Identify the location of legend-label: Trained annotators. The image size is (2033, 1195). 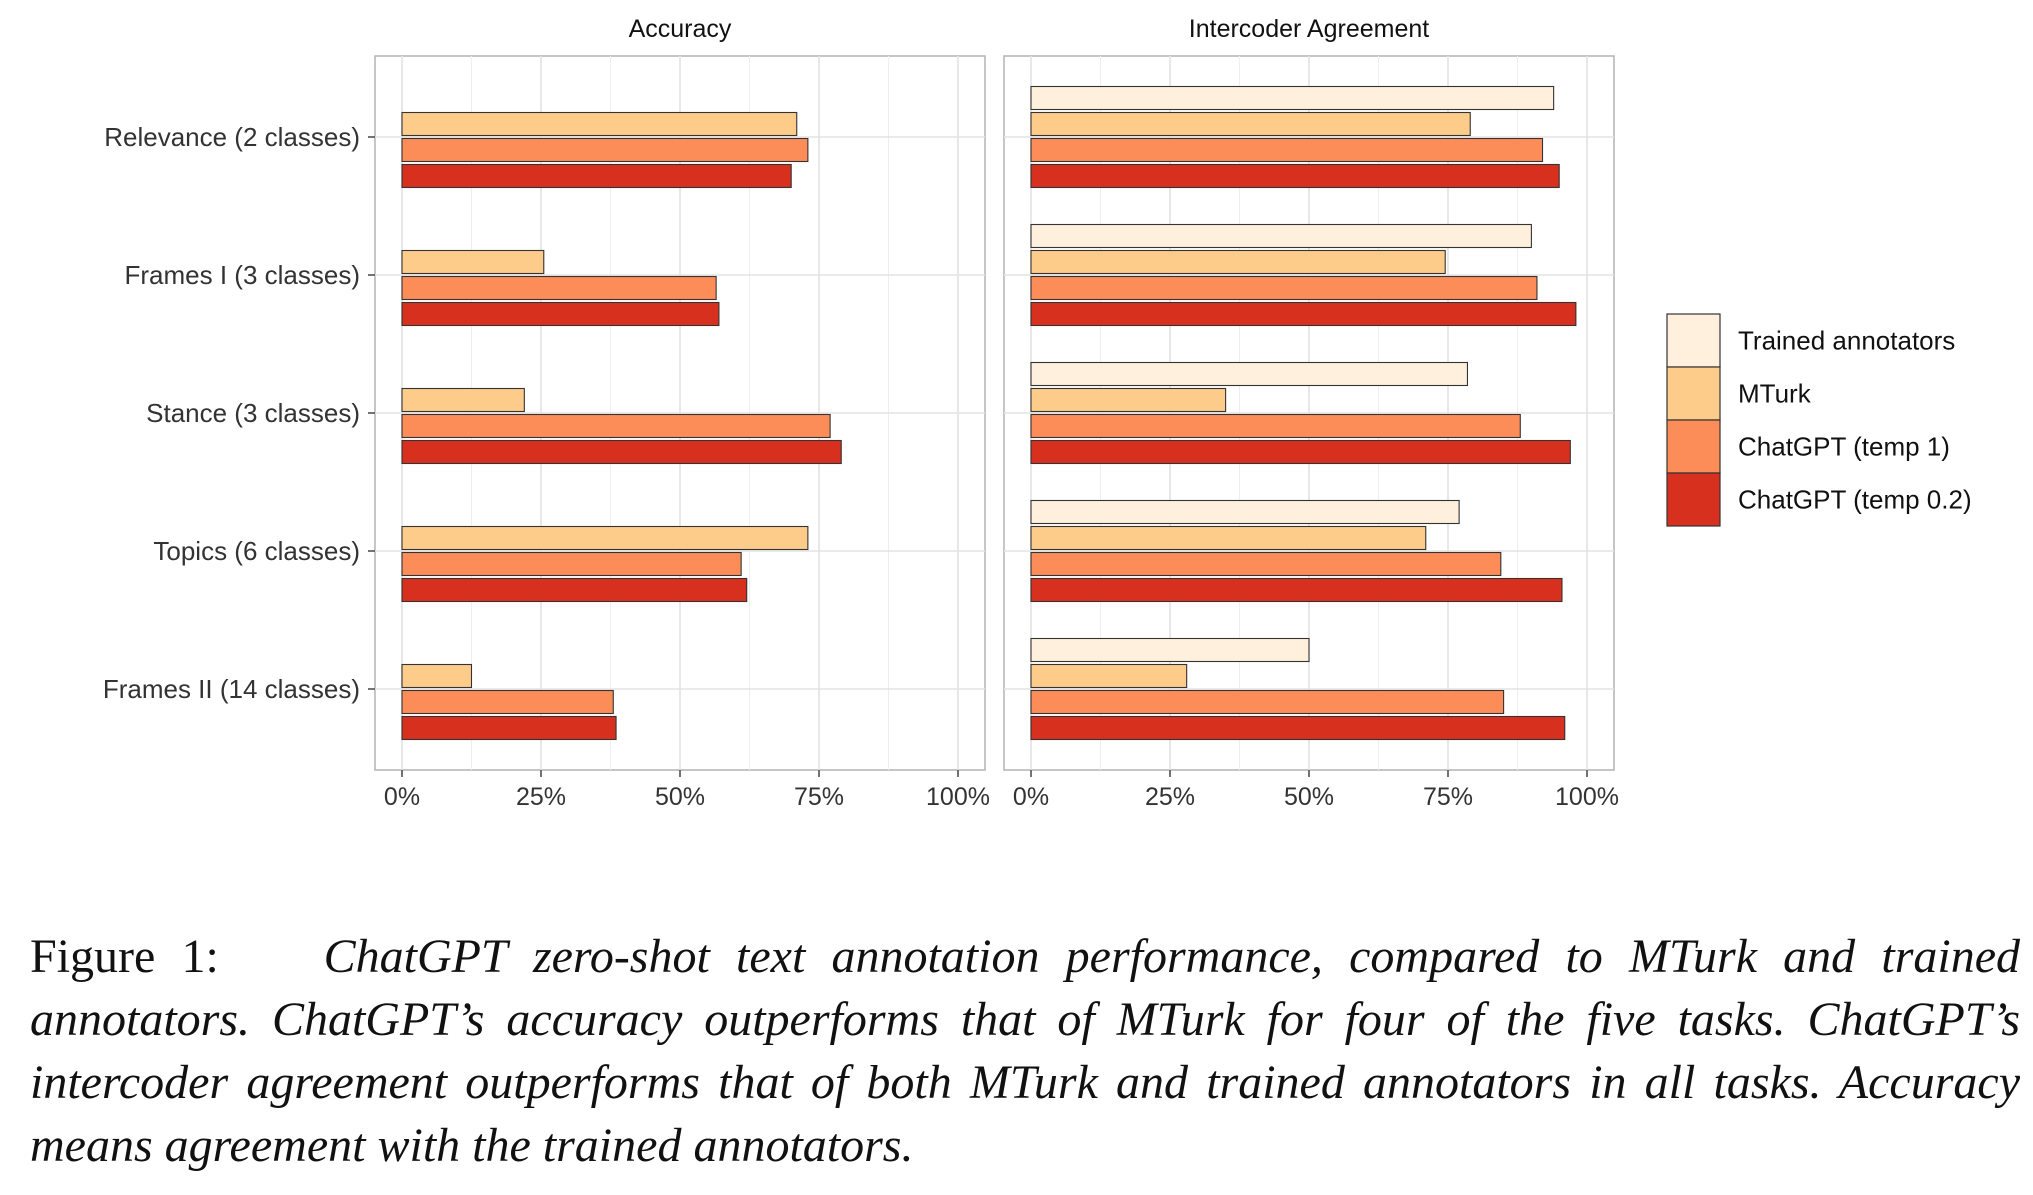
(1846, 341).